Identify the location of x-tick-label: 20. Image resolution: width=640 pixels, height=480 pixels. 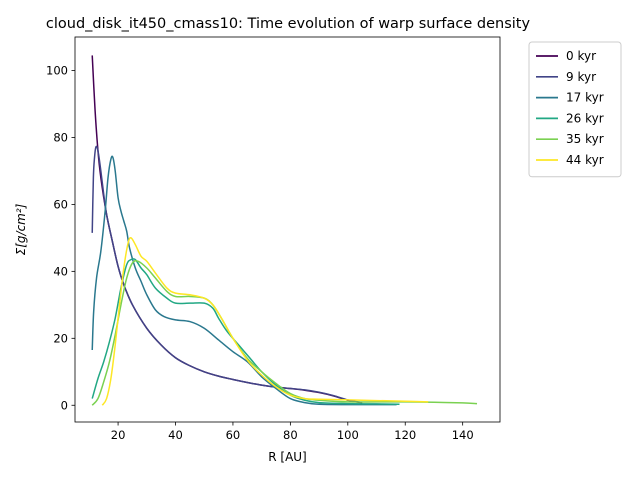
(118, 435).